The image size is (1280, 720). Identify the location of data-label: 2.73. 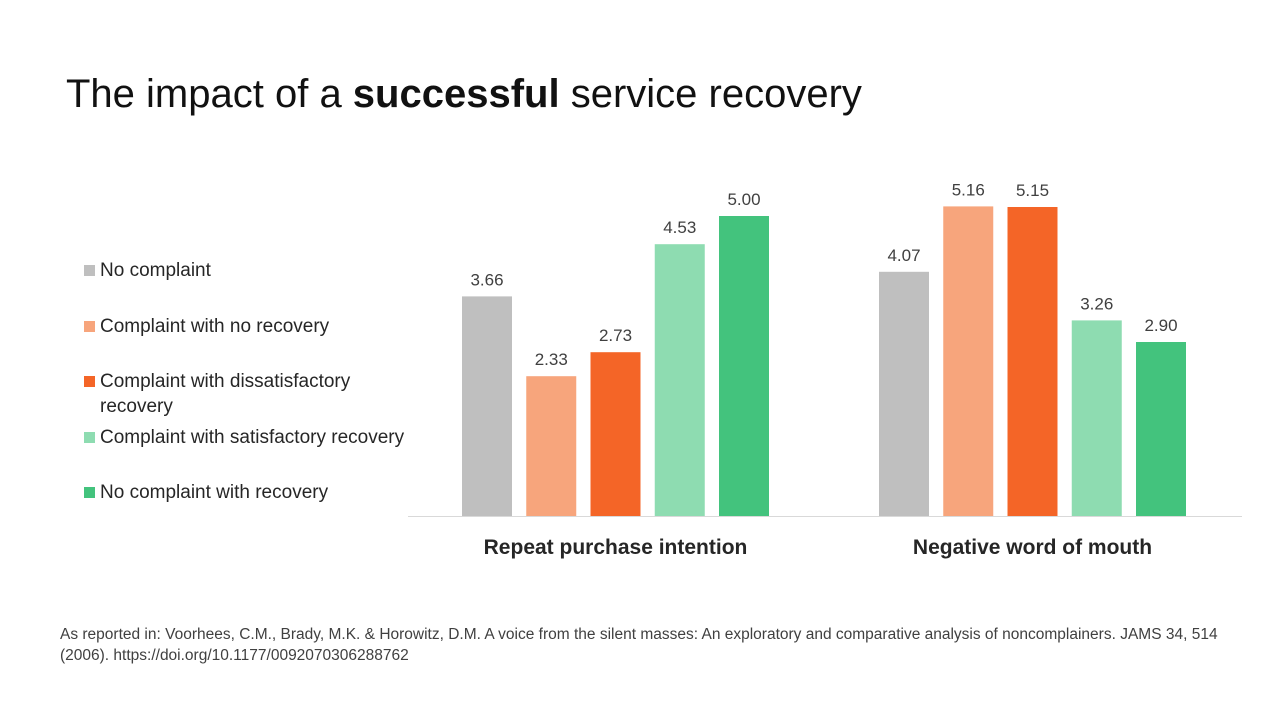
(615, 335).